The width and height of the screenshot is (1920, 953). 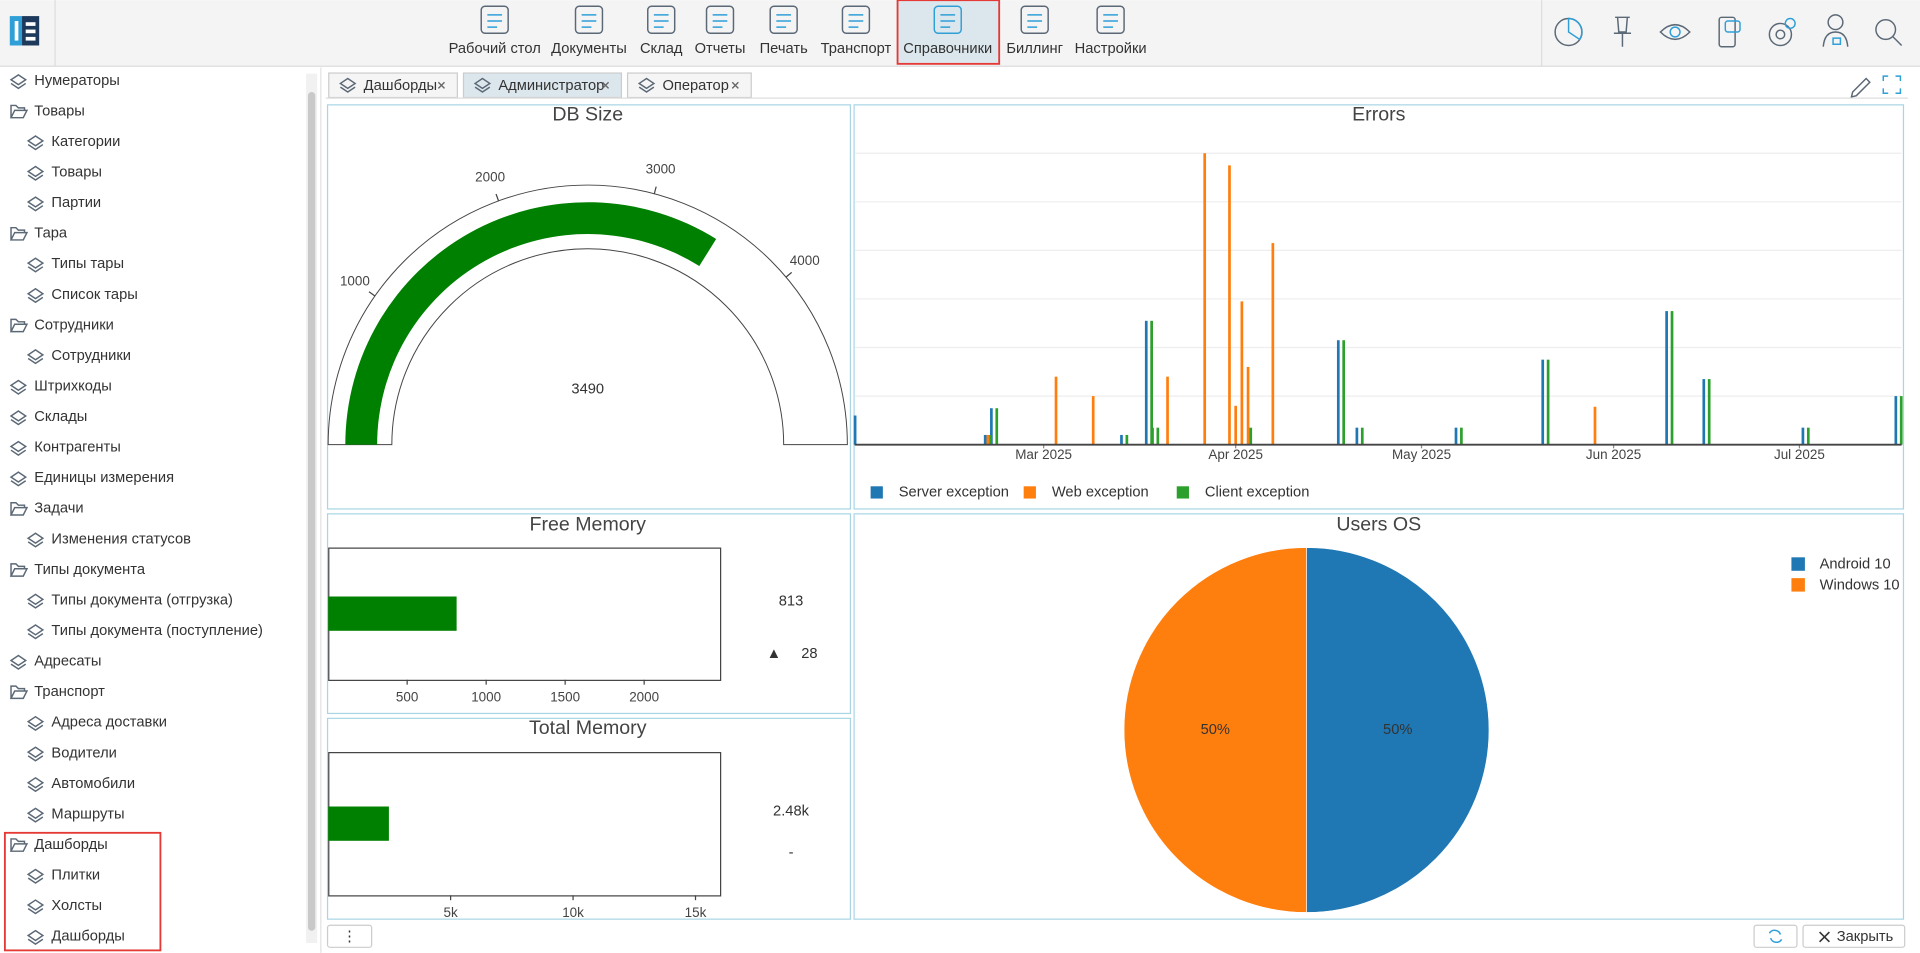 What do you see at coordinates (142, 600) in the screenshot?
I see `tree-label: Типы документа (отгрузка)` at bounding box center [142, 600].